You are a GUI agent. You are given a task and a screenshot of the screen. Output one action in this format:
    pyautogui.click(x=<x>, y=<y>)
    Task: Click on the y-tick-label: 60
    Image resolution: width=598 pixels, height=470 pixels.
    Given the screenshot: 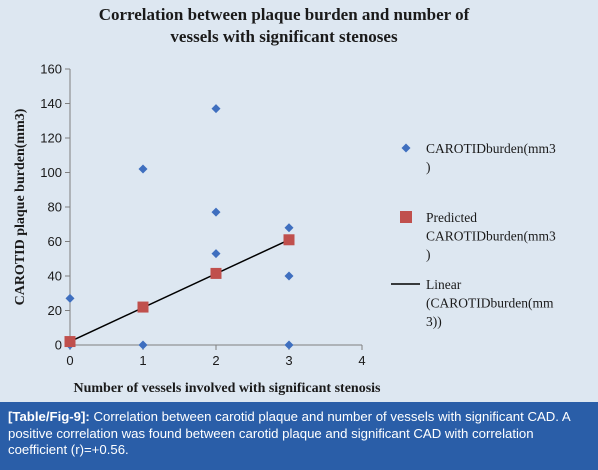 What is the action you would take?
    pyautogui.click(x=55, y=241)
    